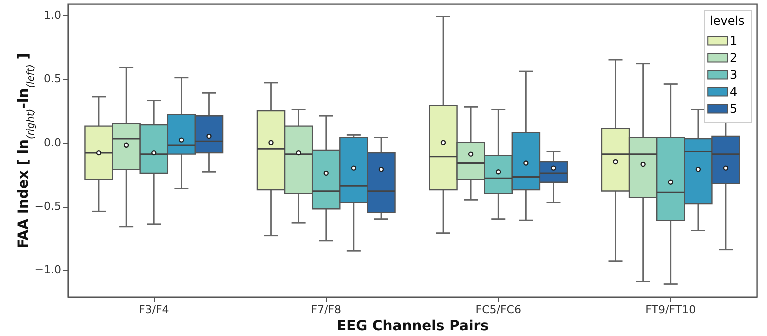 This screenshot has width=767, height=336. What do you see at coordinates (671, 310) in the screenshot?
I see `x-tick-label: FT9/FT10` at bounding box center [671, 310].